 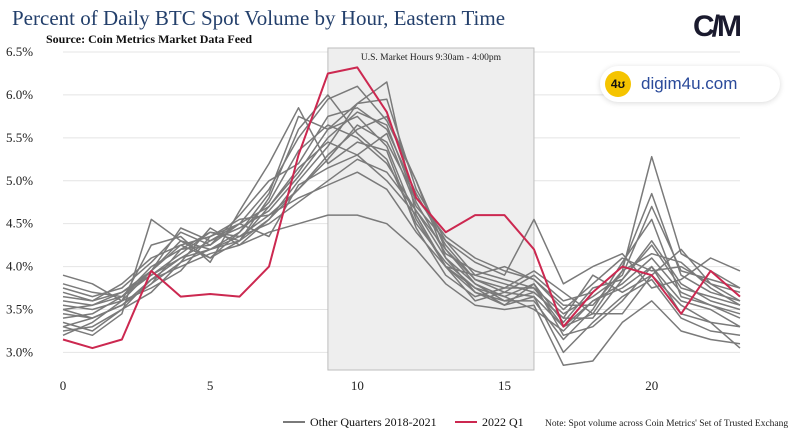 What do you see at coordinates (210, 385) in the screenshot?
I see `x-tick-label: 5` at bounding box center [210, 385].